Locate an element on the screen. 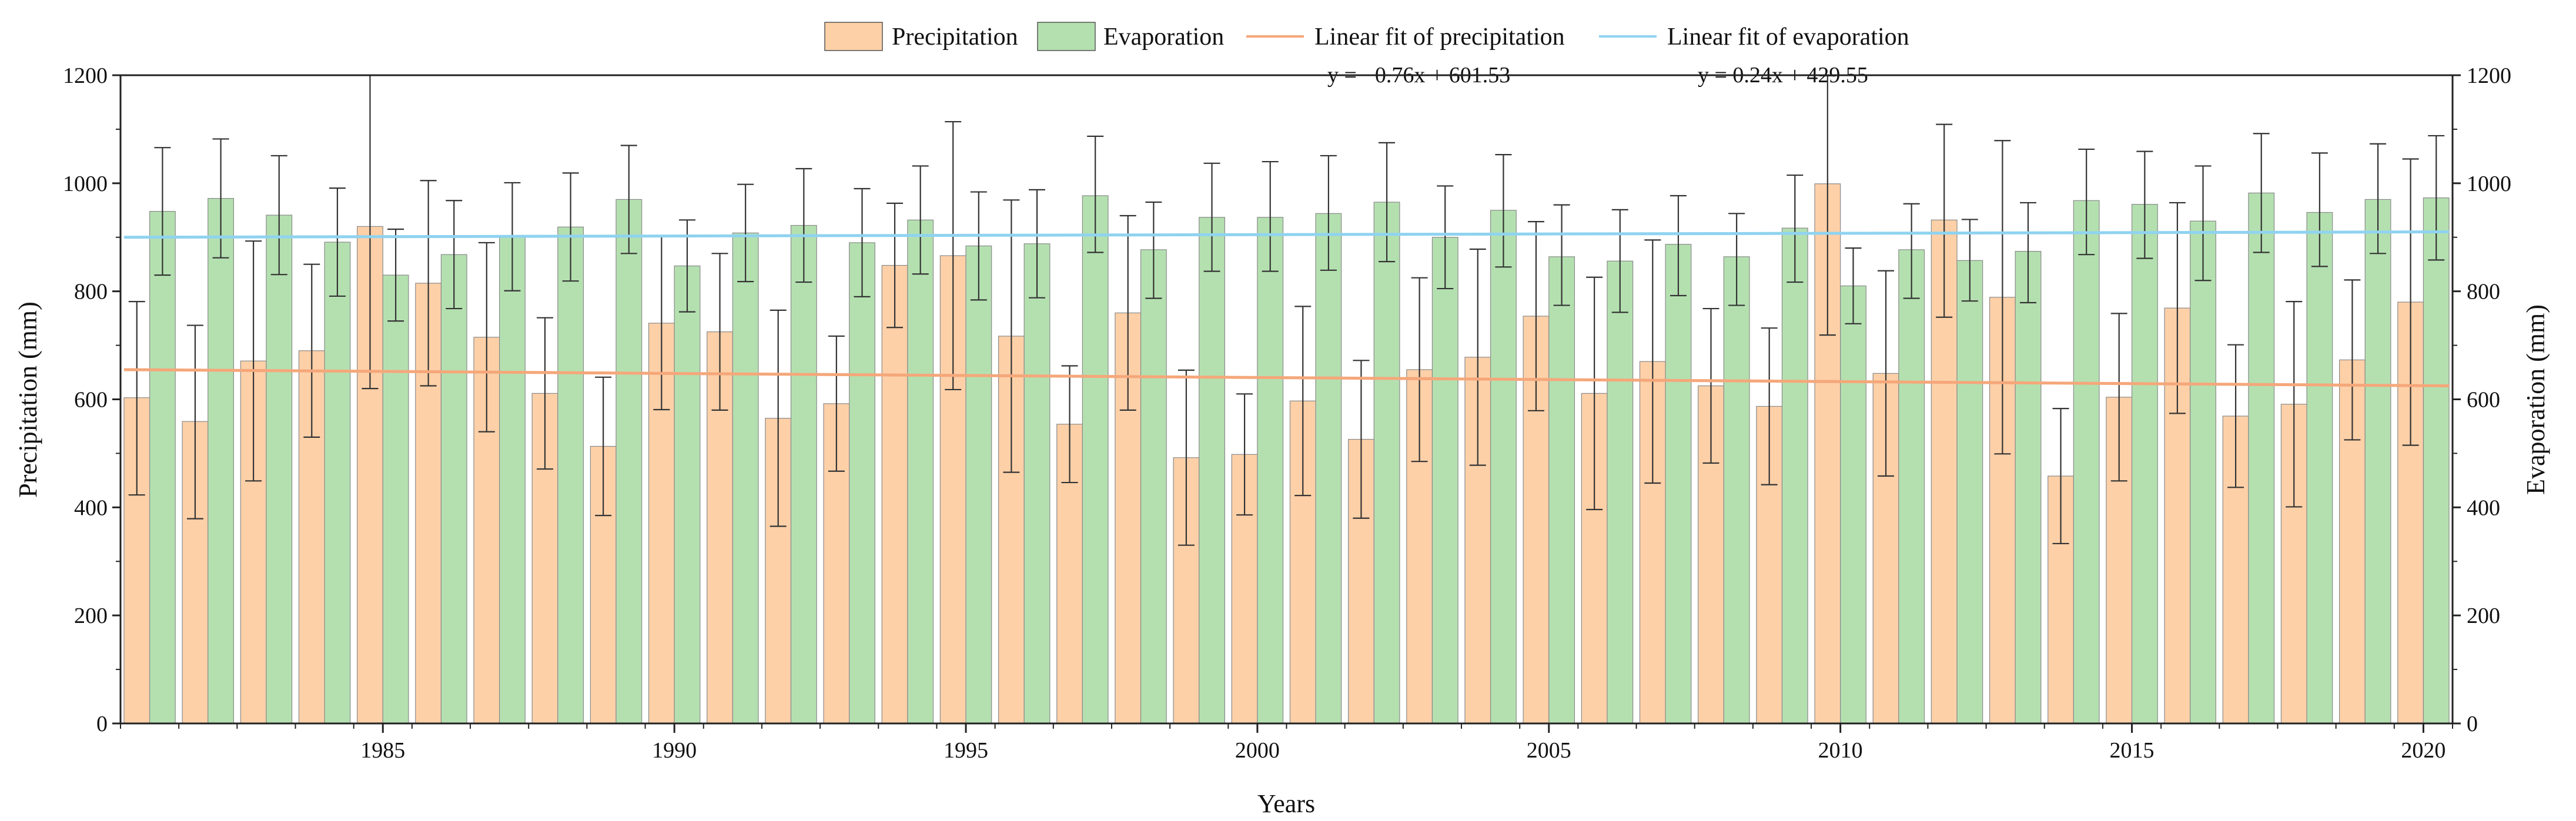  evaporation-error-bar-2008 is located at coordinates (1736, 259).